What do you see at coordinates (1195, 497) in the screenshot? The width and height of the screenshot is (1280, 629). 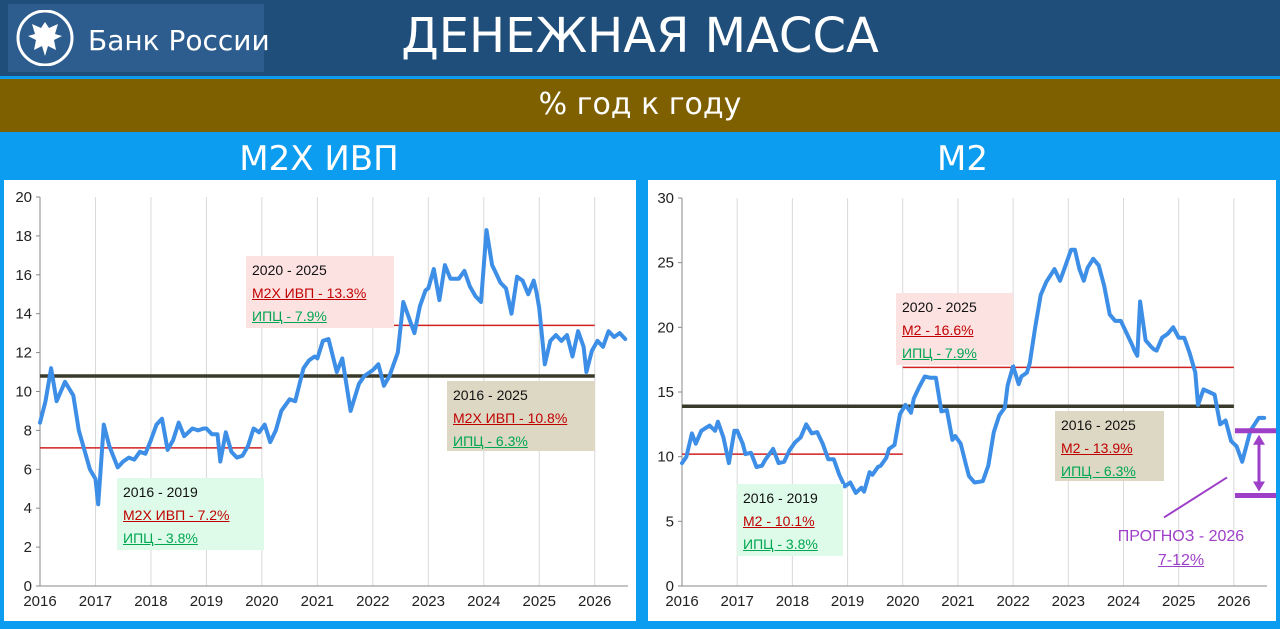 I see `forecast-pointer` at bounding box center [1195, 497].